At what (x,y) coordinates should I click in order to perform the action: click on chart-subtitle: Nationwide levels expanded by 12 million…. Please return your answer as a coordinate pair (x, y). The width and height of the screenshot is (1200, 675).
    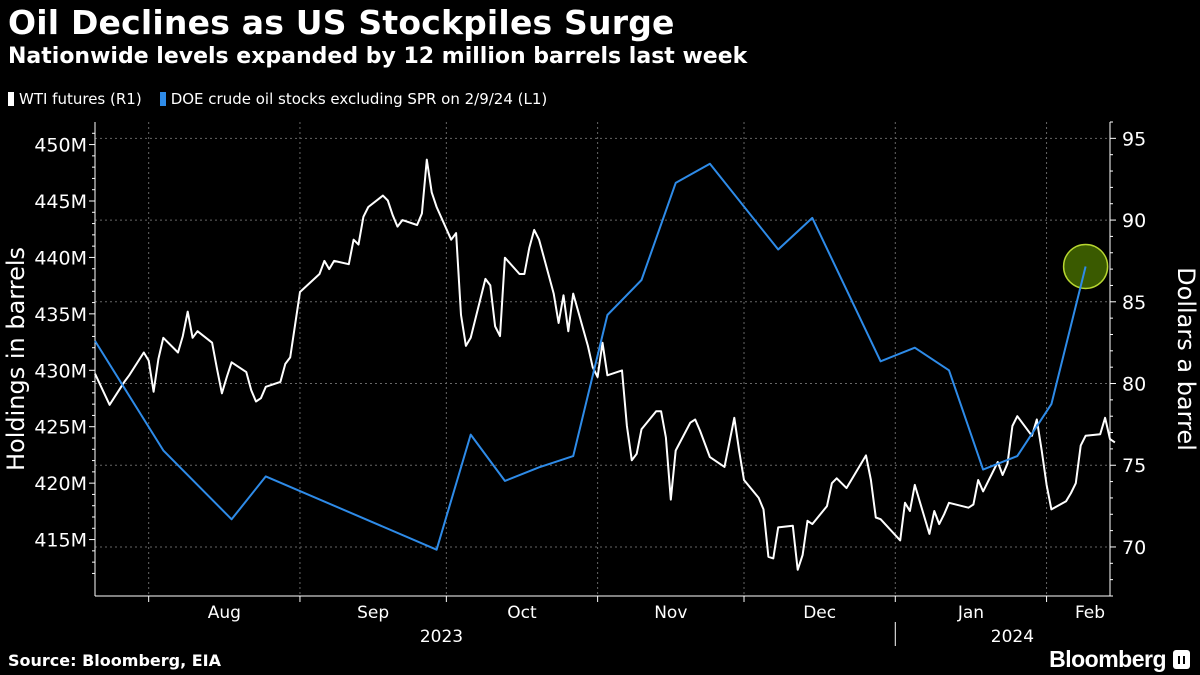
    Looking at the image, I should click on (378, 56).